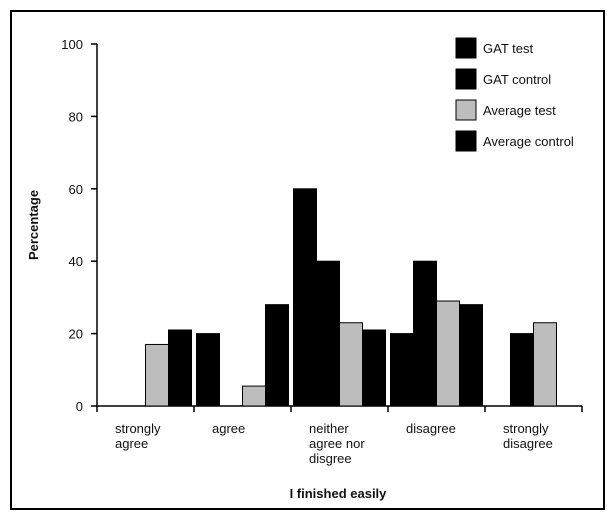 The image size is (607, 512). Describe the element at coordinates (528, 141) in the screenshot. I see `legend-label: Average control` at that location.